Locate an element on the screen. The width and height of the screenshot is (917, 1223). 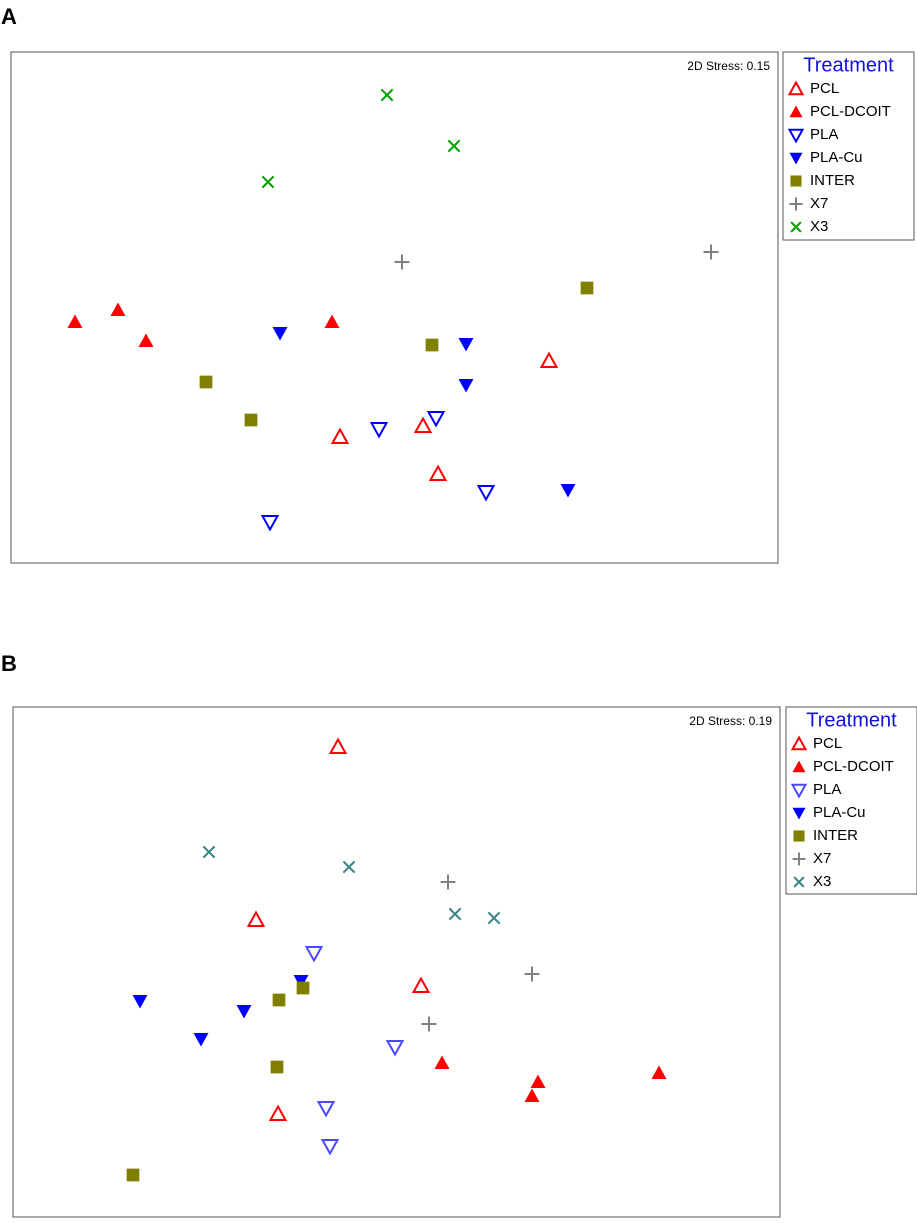
stress-annotation: 2D Stress: 0.19 is located at coordinates (730, 721).